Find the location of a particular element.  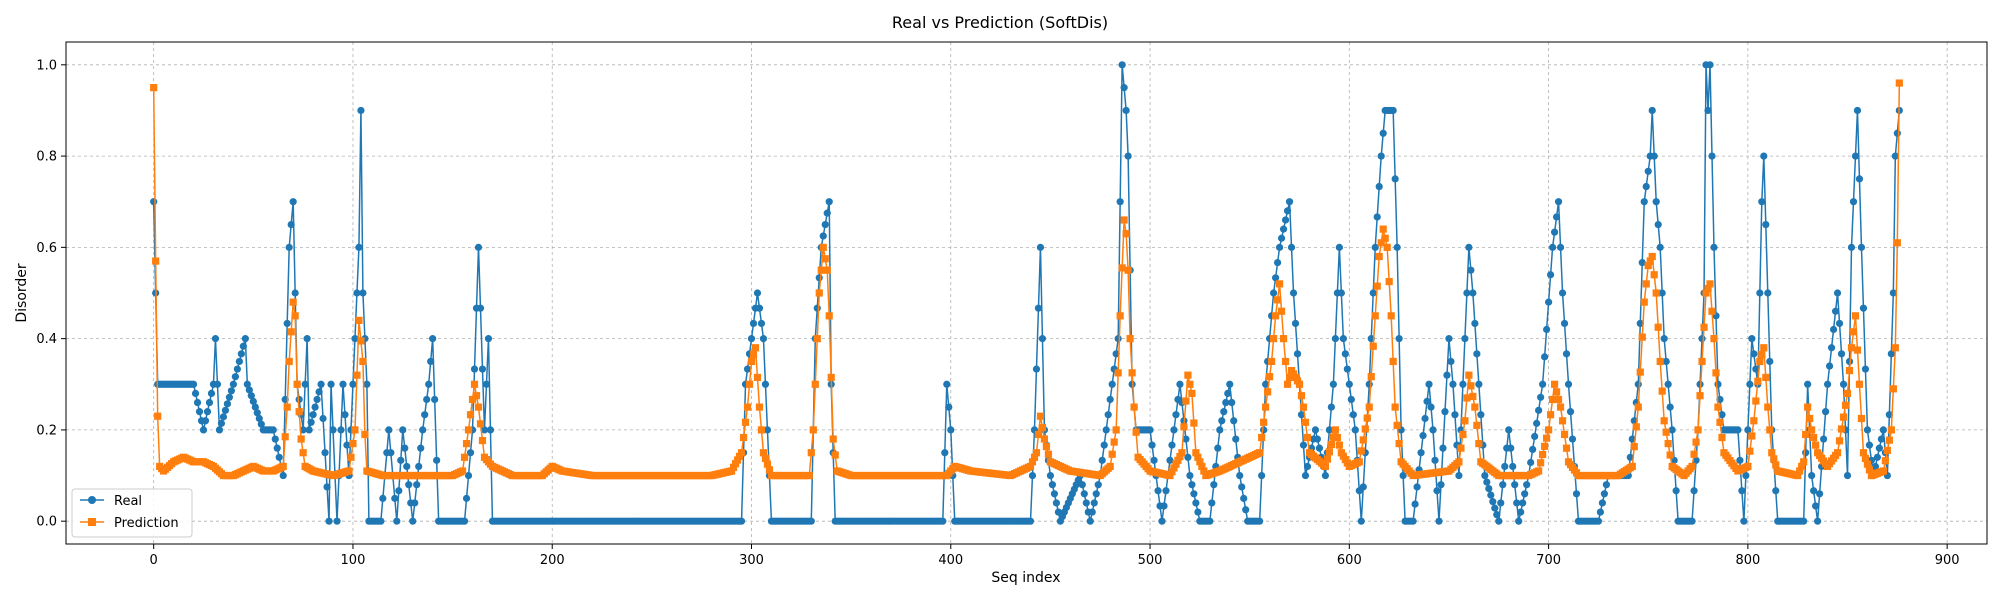

x-tick-label: 700 is located at coordinates (1548, 560).